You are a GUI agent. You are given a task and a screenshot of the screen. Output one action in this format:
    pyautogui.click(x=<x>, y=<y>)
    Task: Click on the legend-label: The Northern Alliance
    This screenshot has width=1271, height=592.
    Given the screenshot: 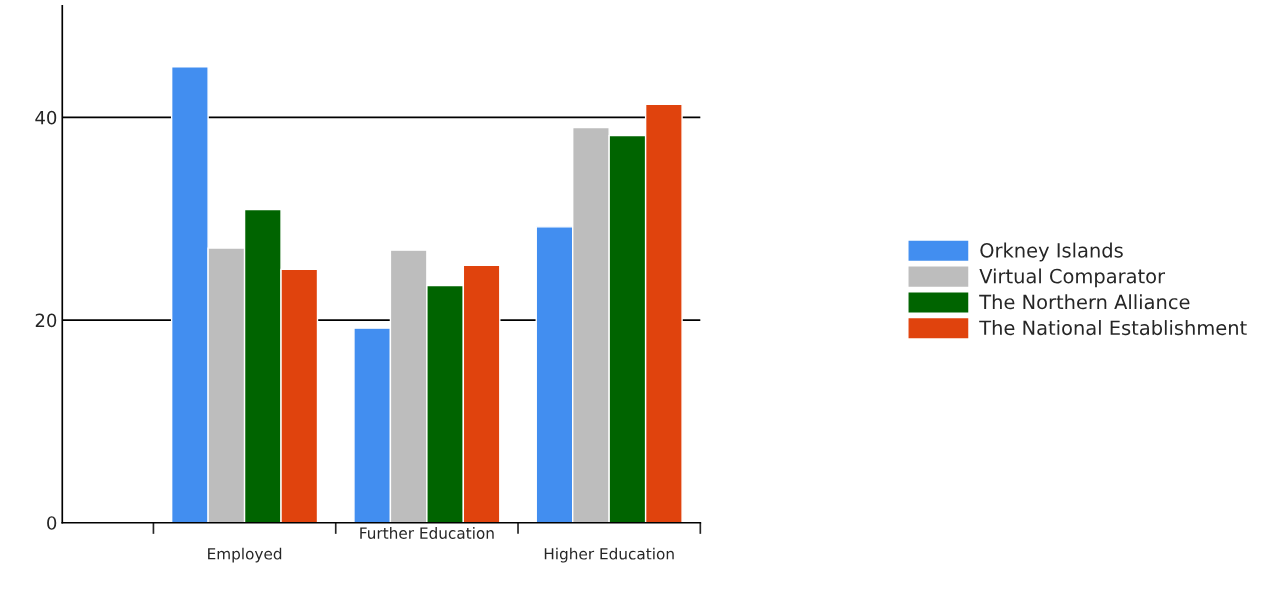 What is the action you would take?
    pyautogui.click(x=1084, y=302)
    